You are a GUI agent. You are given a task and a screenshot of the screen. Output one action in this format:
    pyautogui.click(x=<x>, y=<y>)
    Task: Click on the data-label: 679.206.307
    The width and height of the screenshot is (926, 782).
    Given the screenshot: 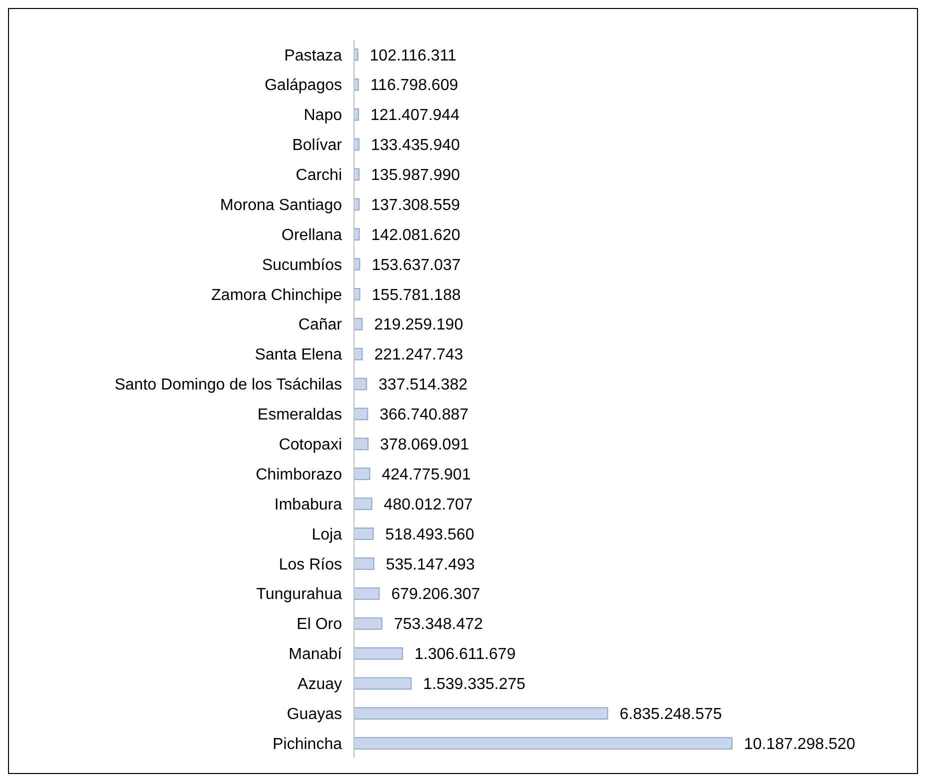 What is the action you would take?
    pyautogui.click(x=435, y=595)
    